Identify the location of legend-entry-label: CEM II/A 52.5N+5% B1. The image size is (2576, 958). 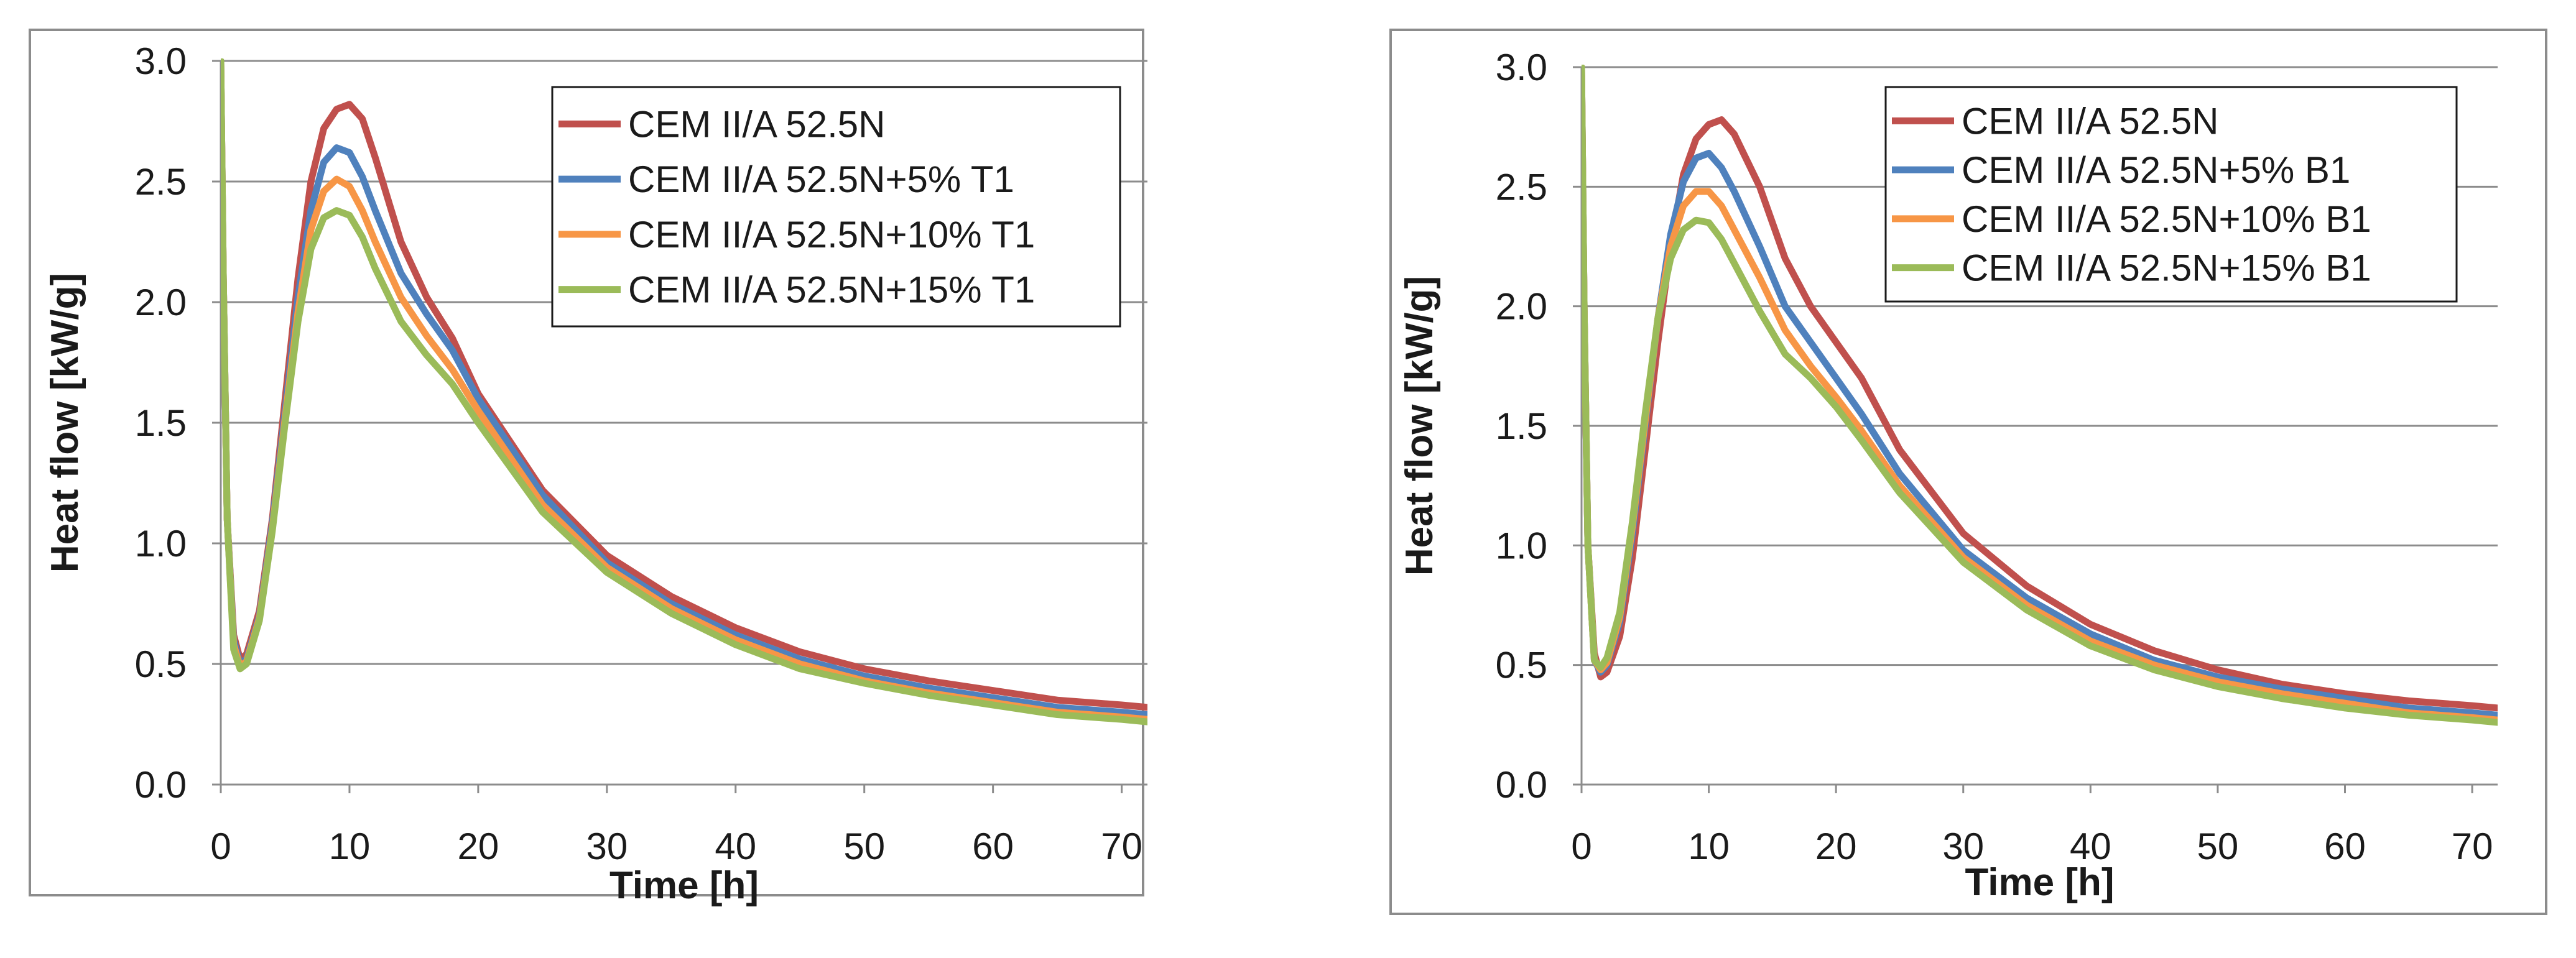
(2156, 170).